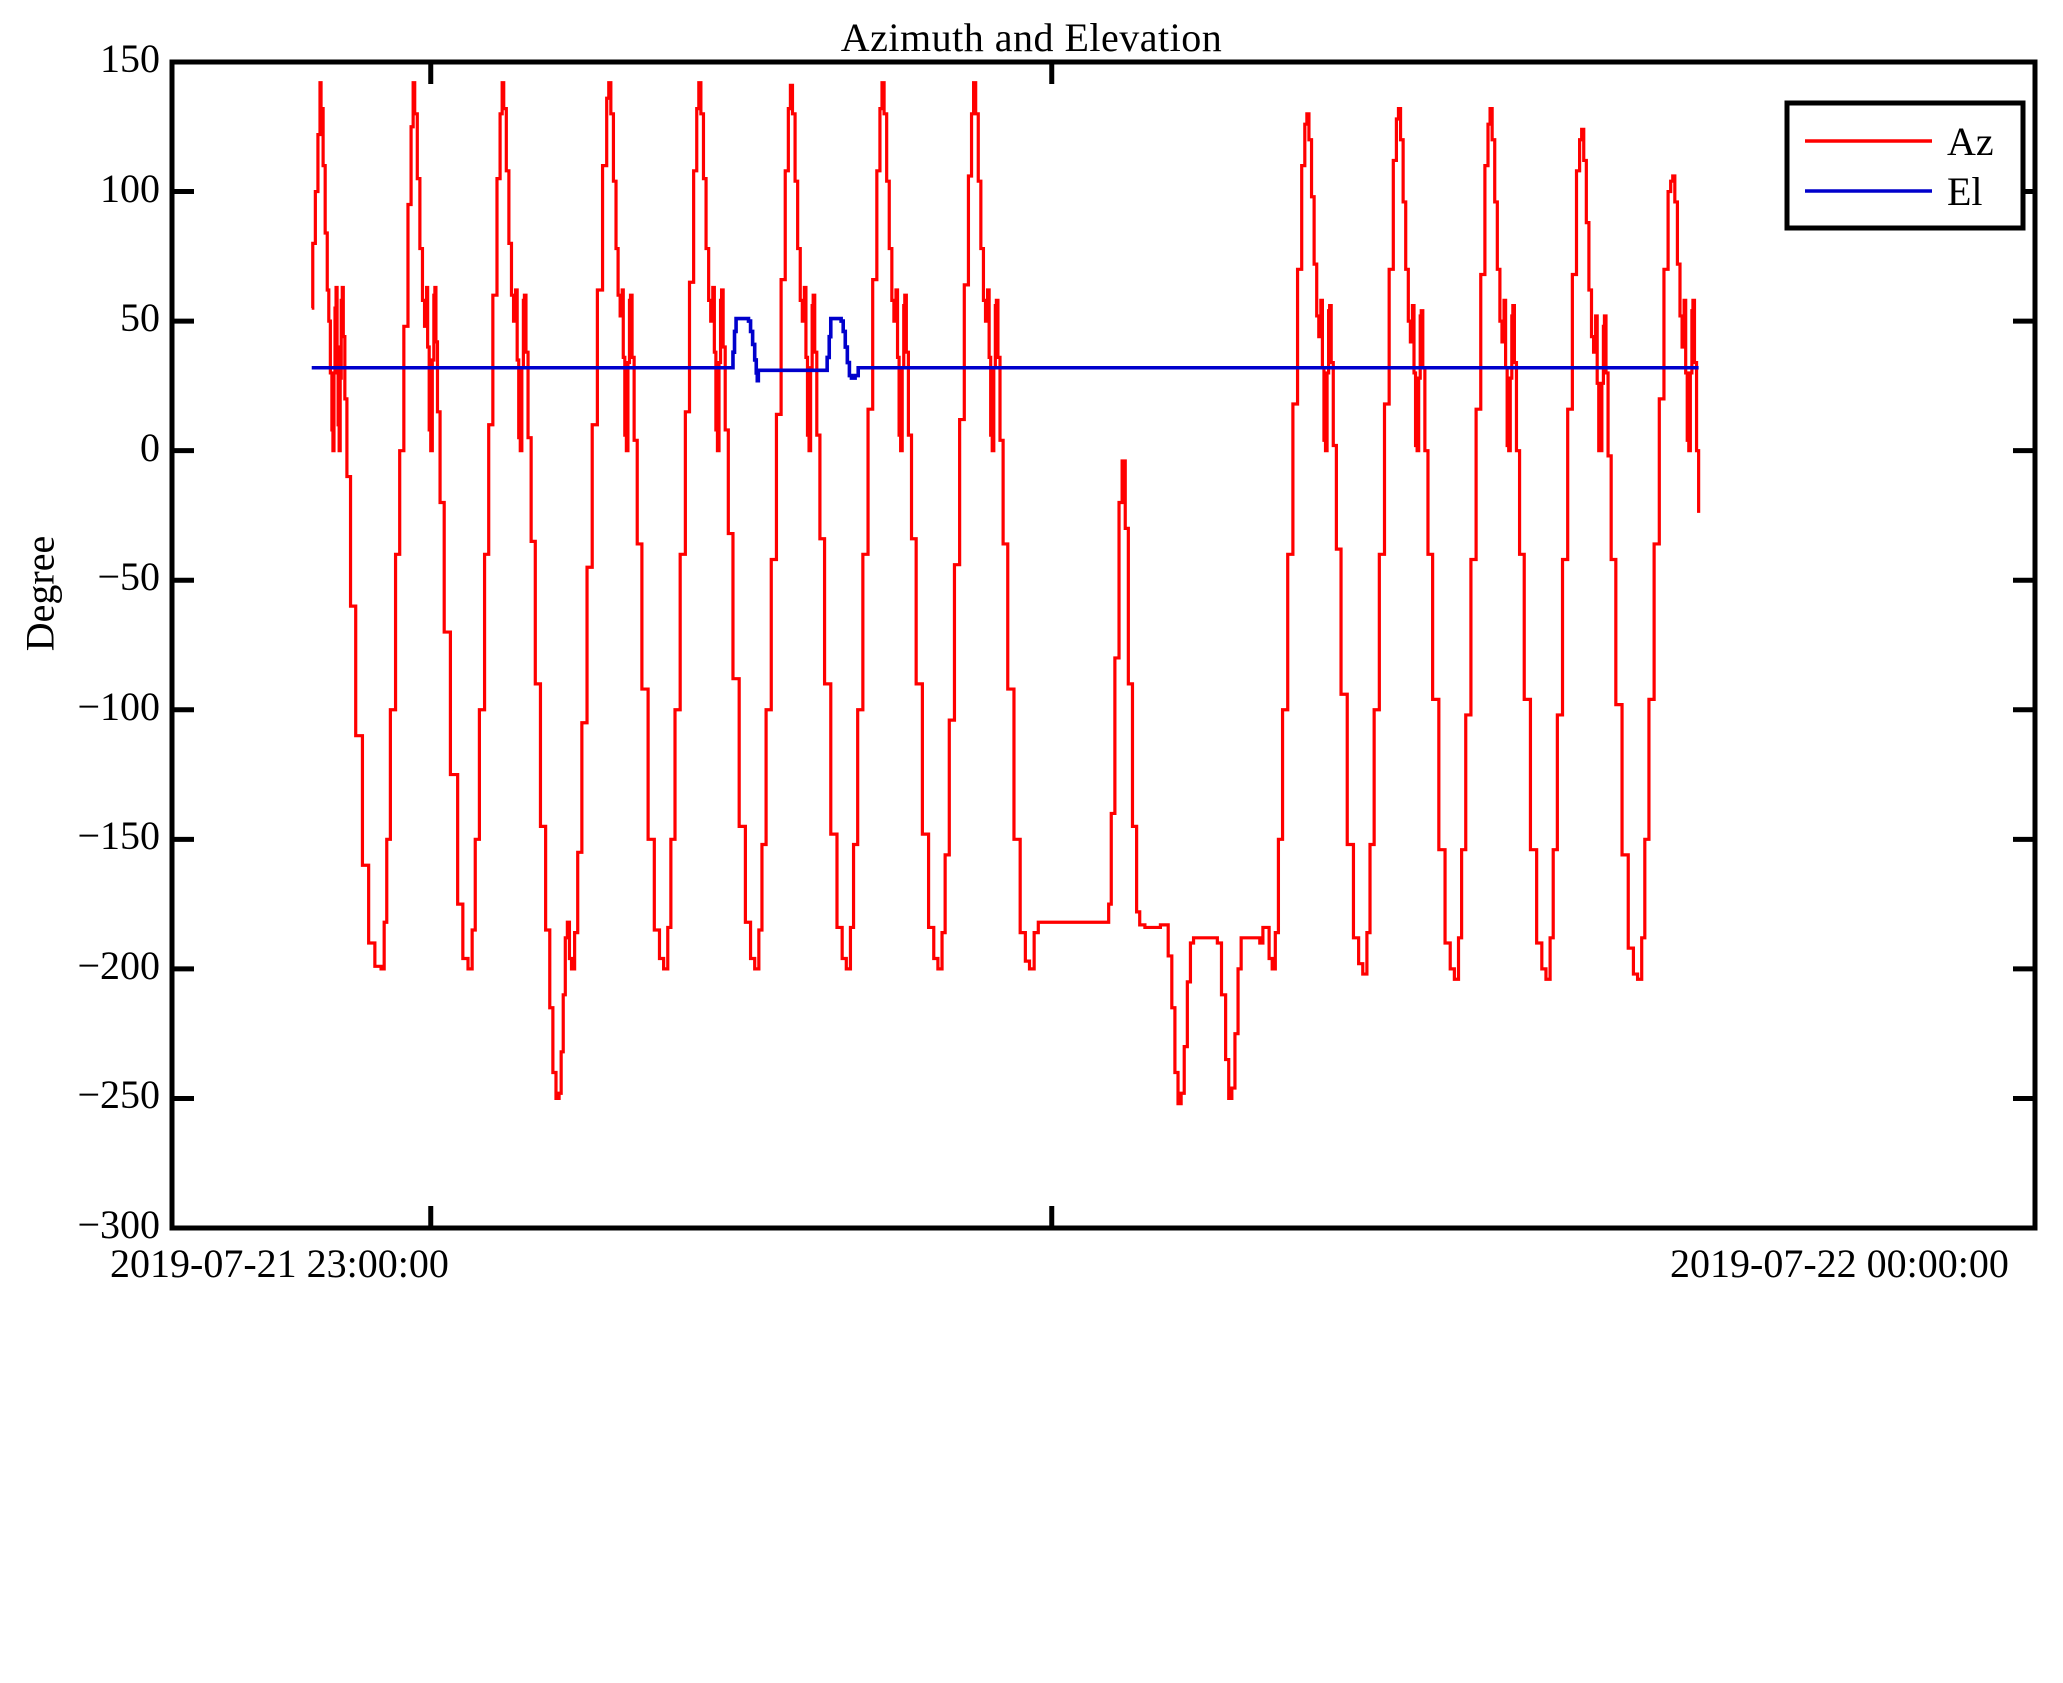 The height and width of the screenshot is (1683, 2063). Describe the element at coordinates (279, 1263) in the screenshot. I see `x-axis-tick-label-start: 2019-07-21 23:00:00` at that location.